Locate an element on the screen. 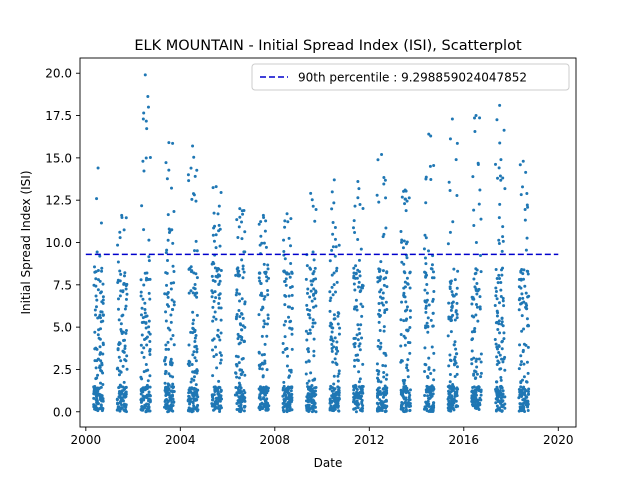  y-tick-label: 17.5 is located at coordinates (58, 116).